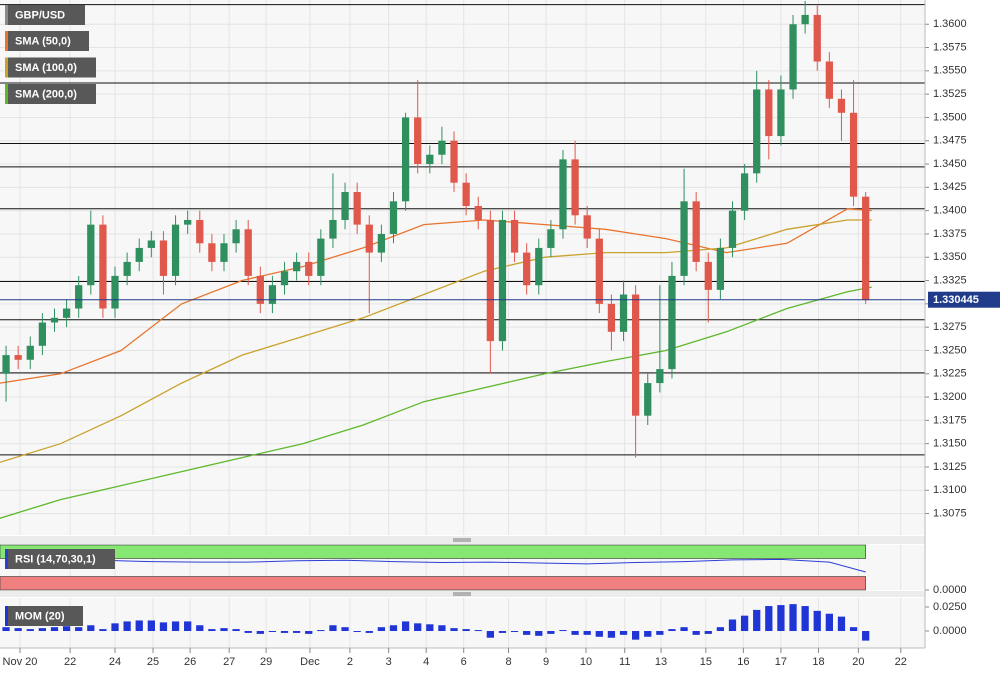 Image resolution: width=1003 pixels, height=674 pixels. I want to click on y-tick-label: 1.3475, so click(950, 141).